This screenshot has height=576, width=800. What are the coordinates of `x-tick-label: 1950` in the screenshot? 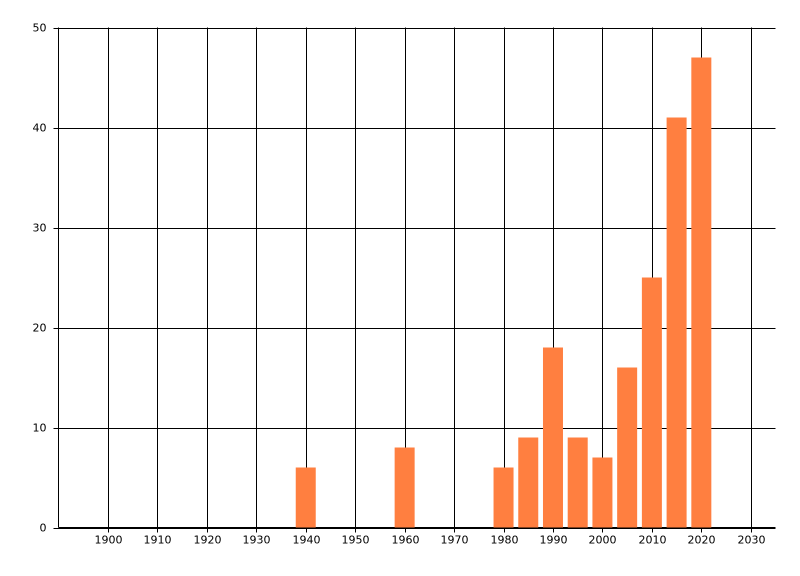 It's located at (356, 540).